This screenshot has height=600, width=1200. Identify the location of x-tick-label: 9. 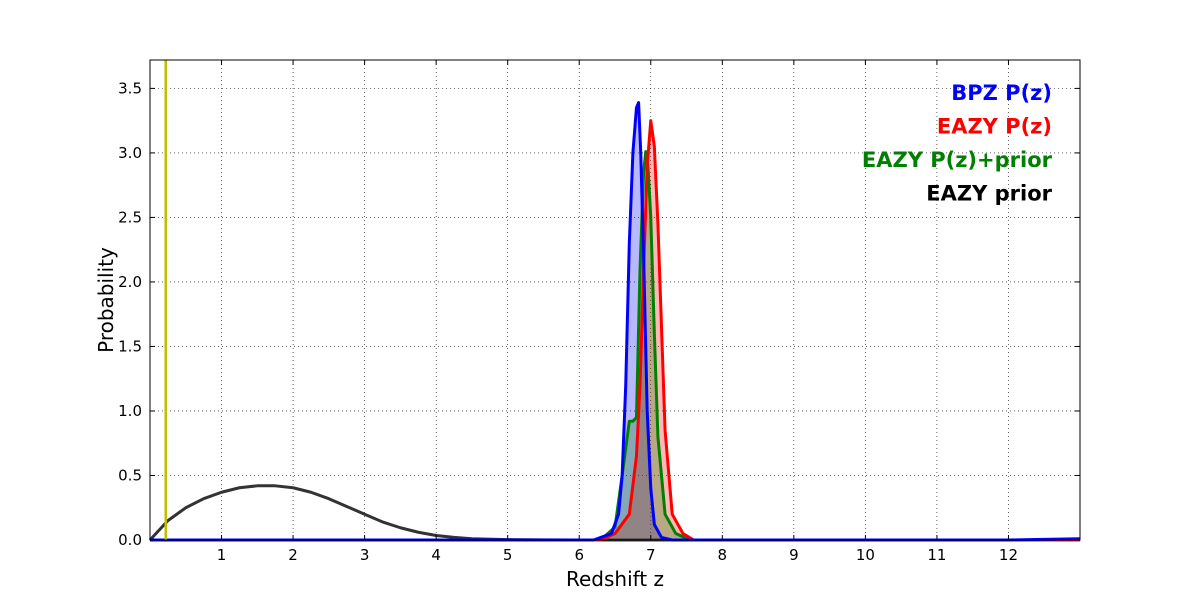
(794, 555).